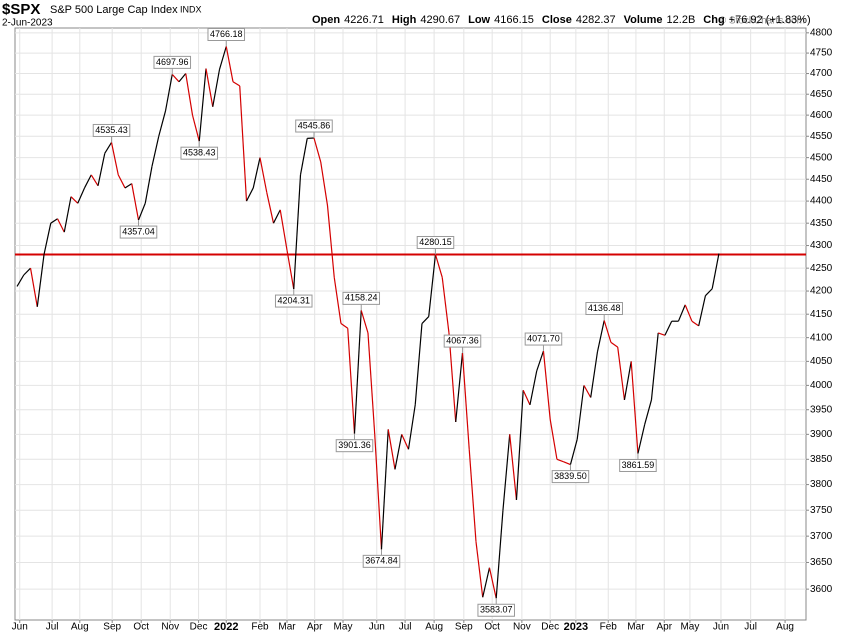  What do you see at coordinates (543, 338) in the screenshot?
I see `annotation-label: 4071.70` at bounding box center [543, 338].